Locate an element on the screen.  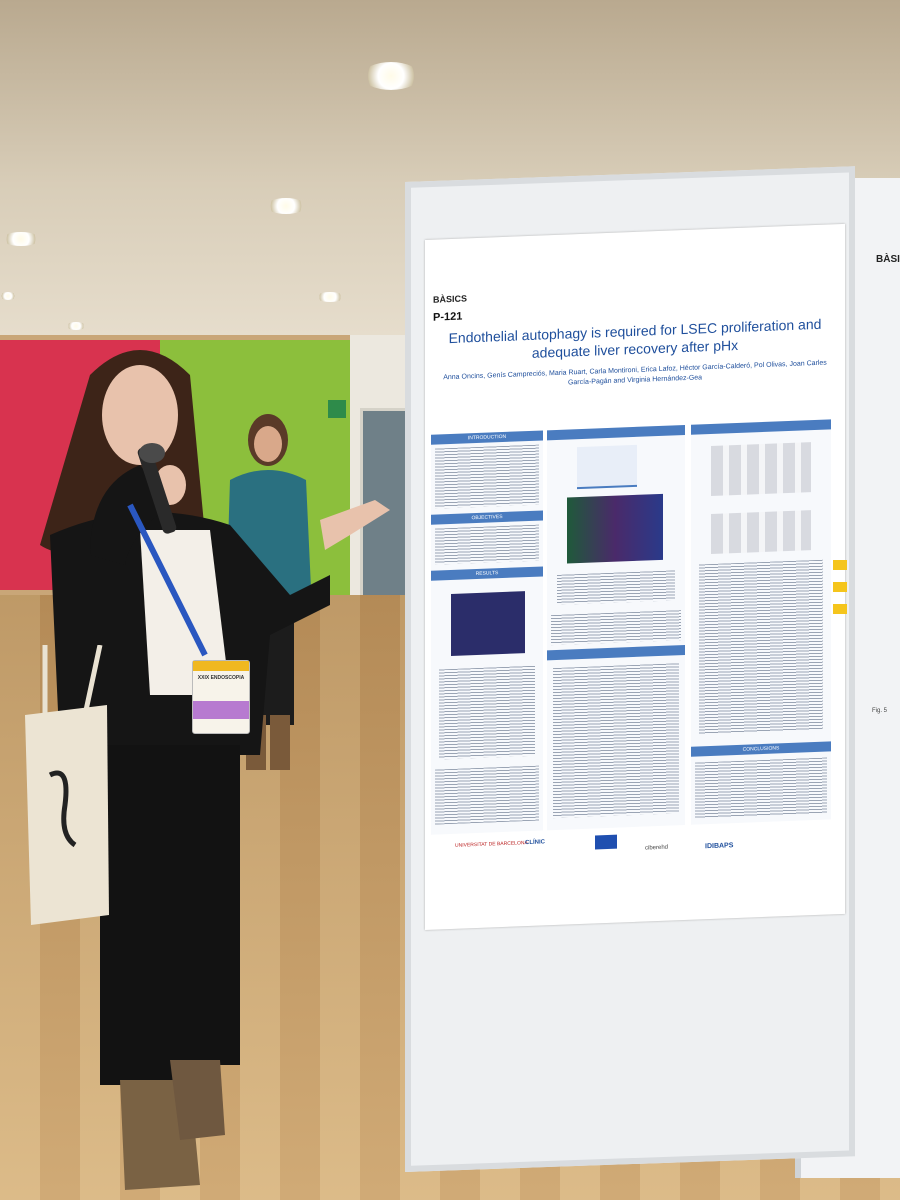
logo-clinic: CLÍNIC is located at coordinates (535, 843).